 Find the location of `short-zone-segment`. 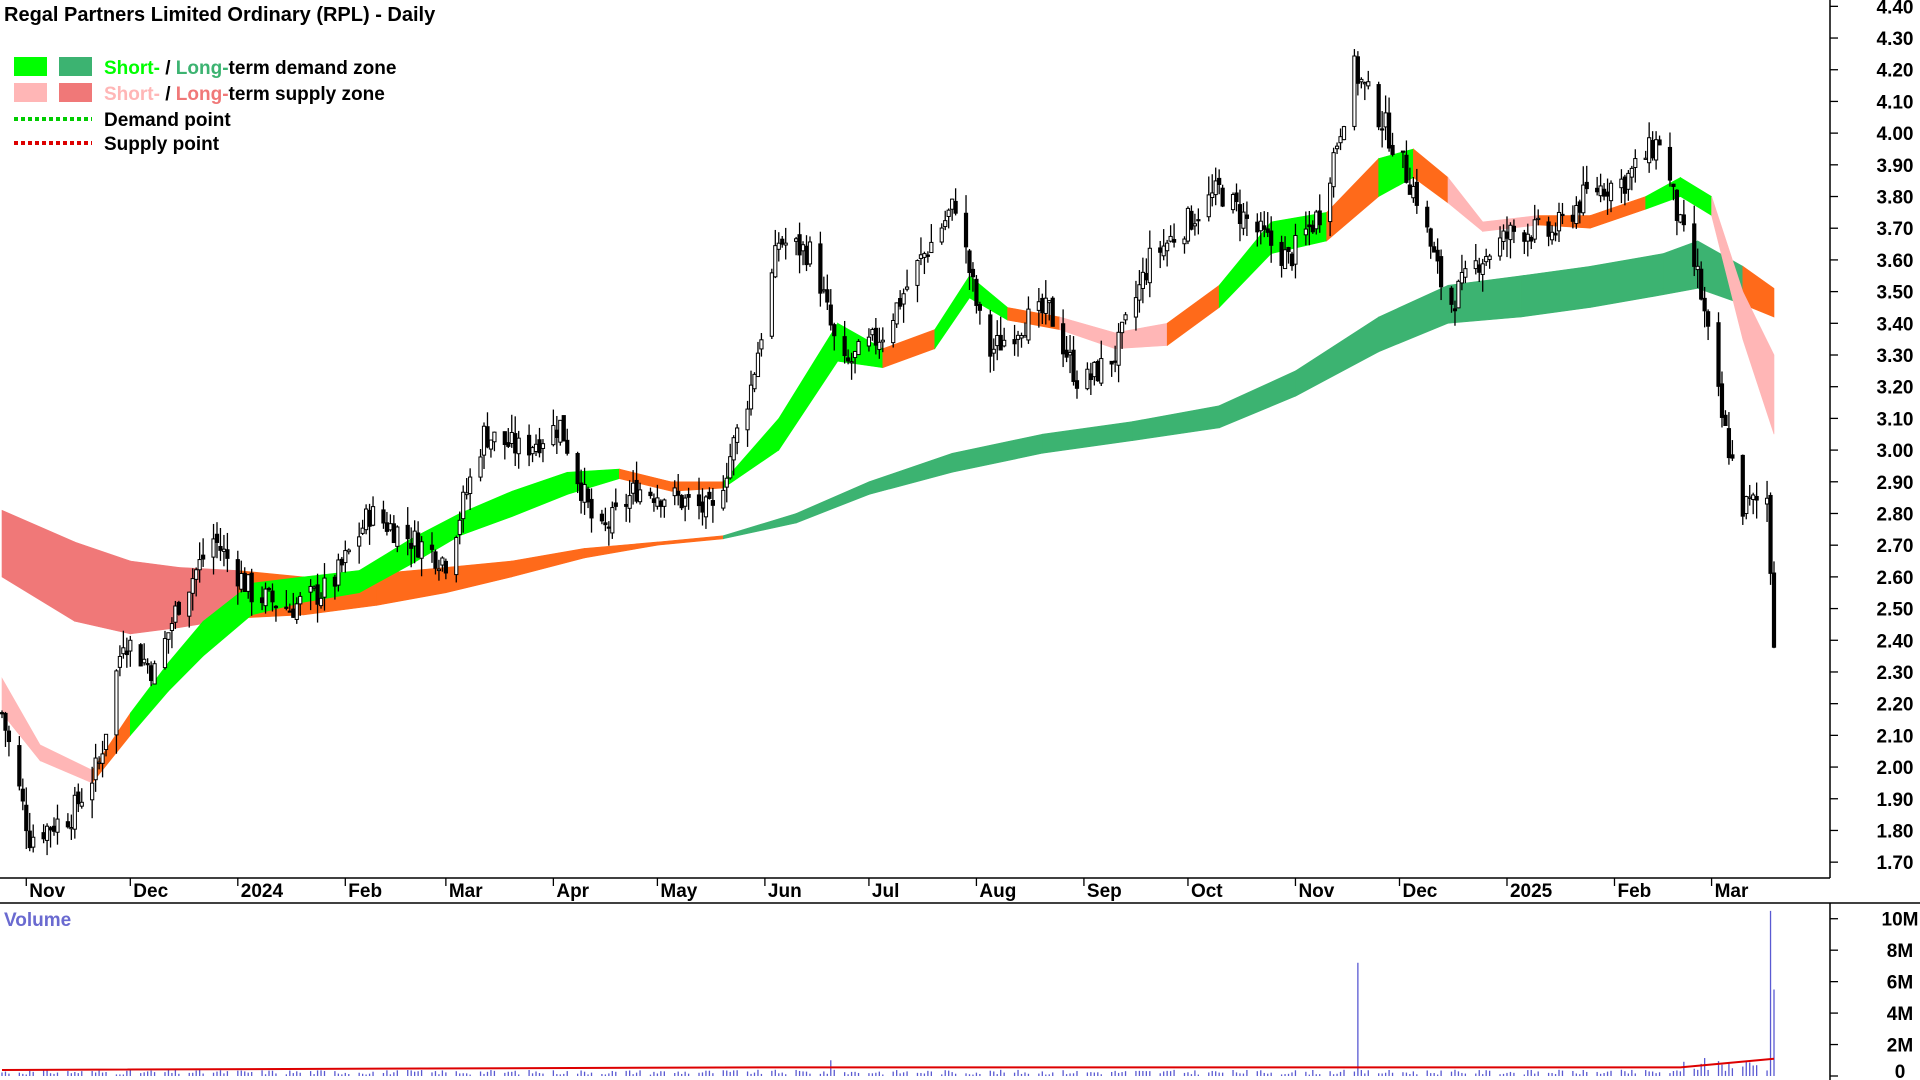

short-zone-segment is located at coordinates (186, 656).